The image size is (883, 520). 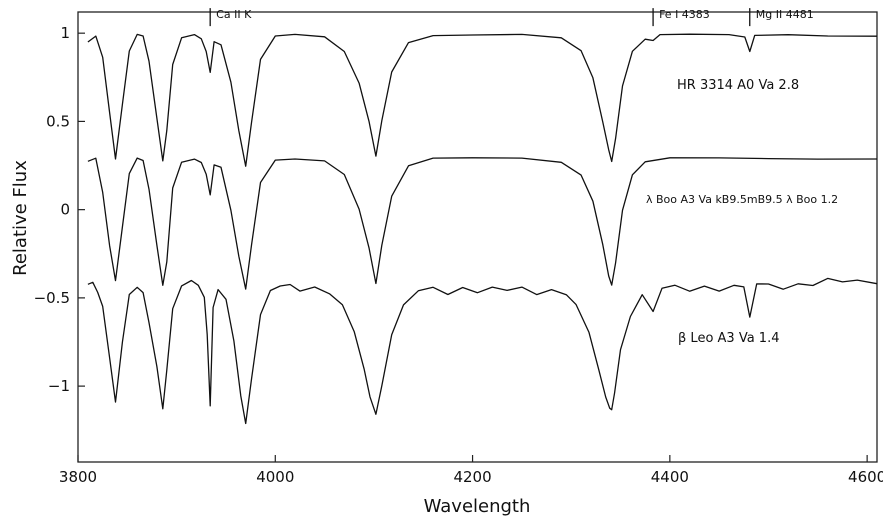 What do you see at coordinates (65, 210) in the screenshot?
I see `y-tick-label-2: 0` at bounding box center [65, 210].